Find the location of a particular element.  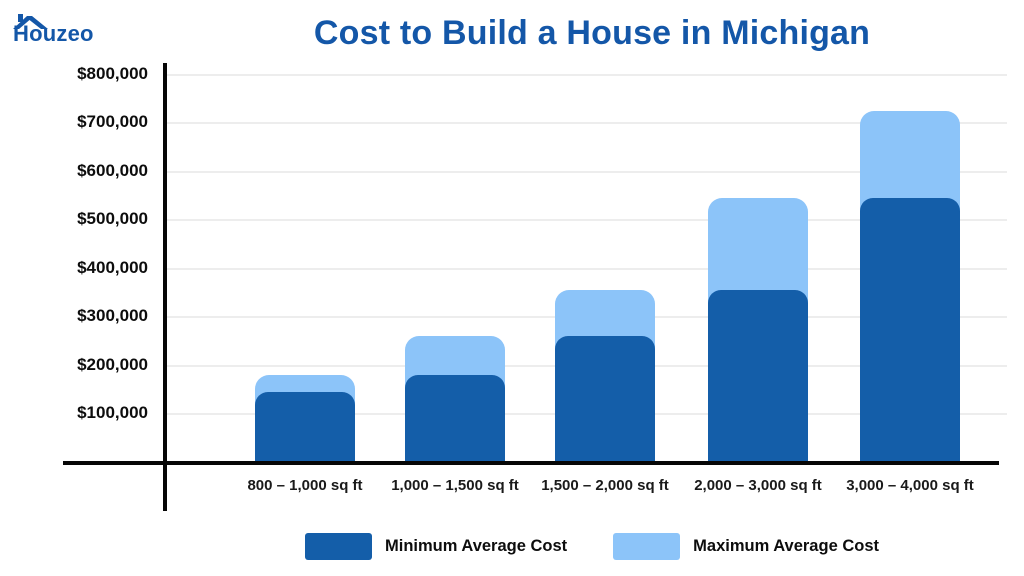

x-tick-label: 2,000 – 3,000 sq ft is located at coordinates (758, 485).